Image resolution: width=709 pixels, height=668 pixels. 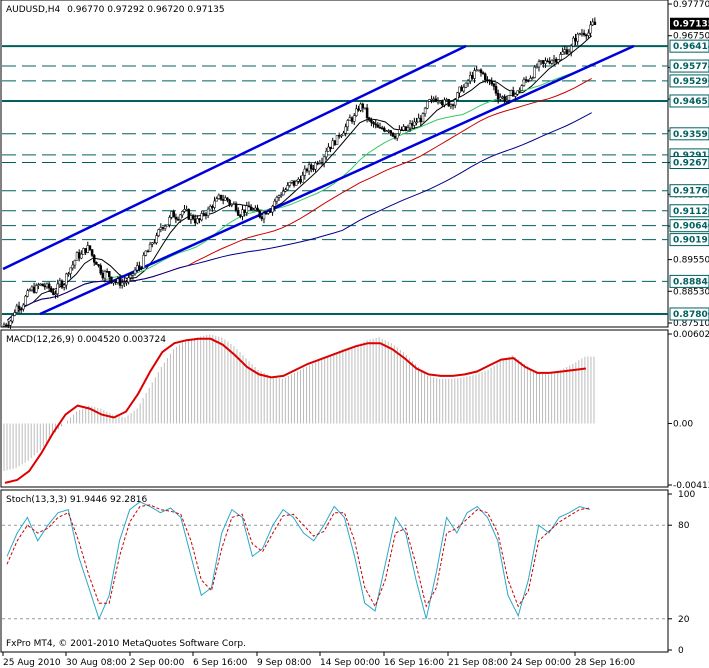 I want to click on time-tick-label: 2 Sep 00:00, so click(x=157, y=663).